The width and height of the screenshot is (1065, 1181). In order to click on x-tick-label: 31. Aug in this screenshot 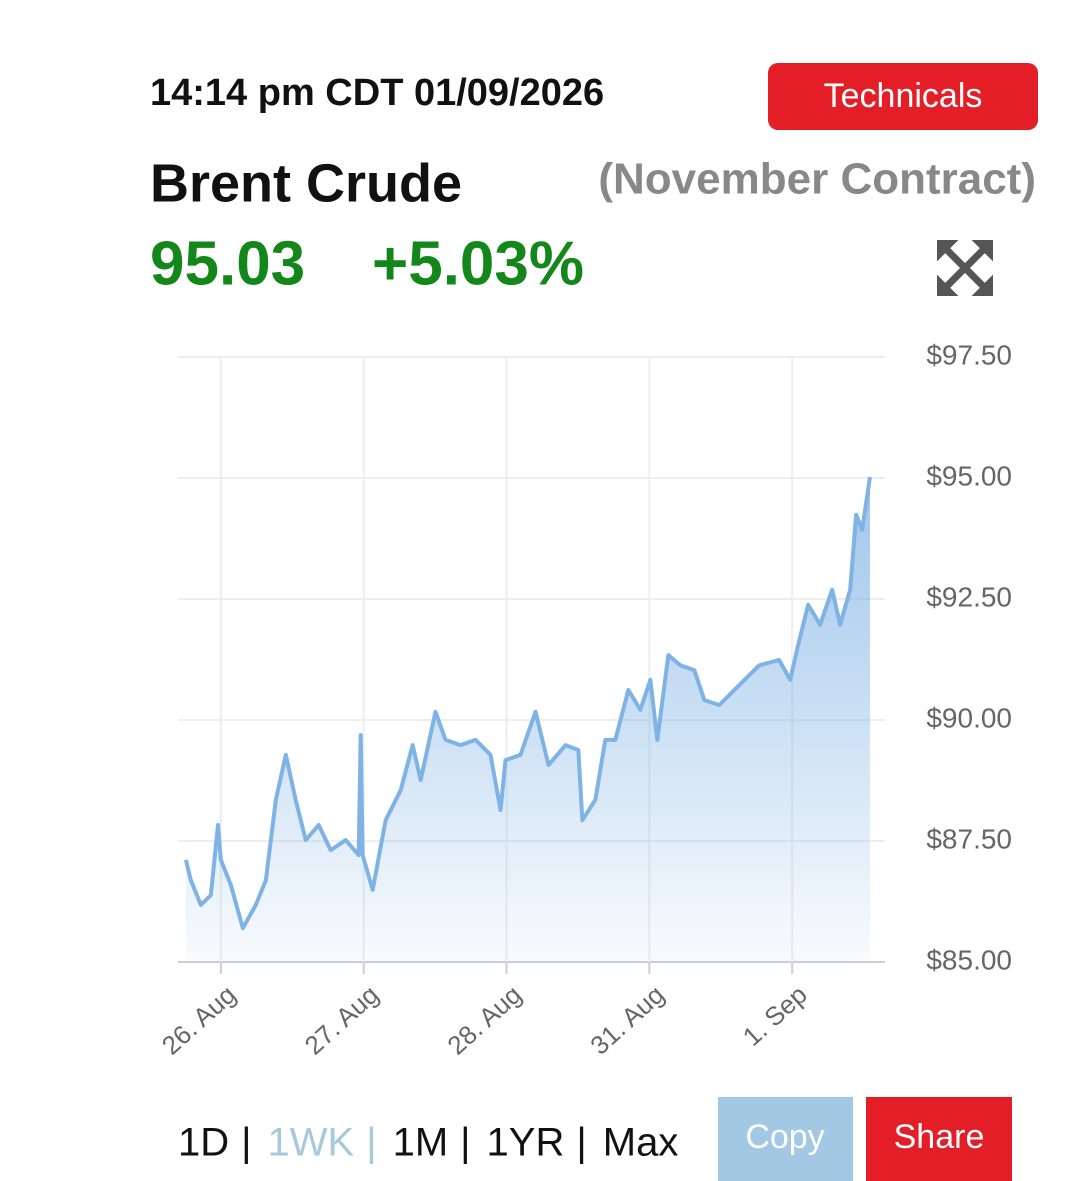, I will do `click(627, 1019)`.